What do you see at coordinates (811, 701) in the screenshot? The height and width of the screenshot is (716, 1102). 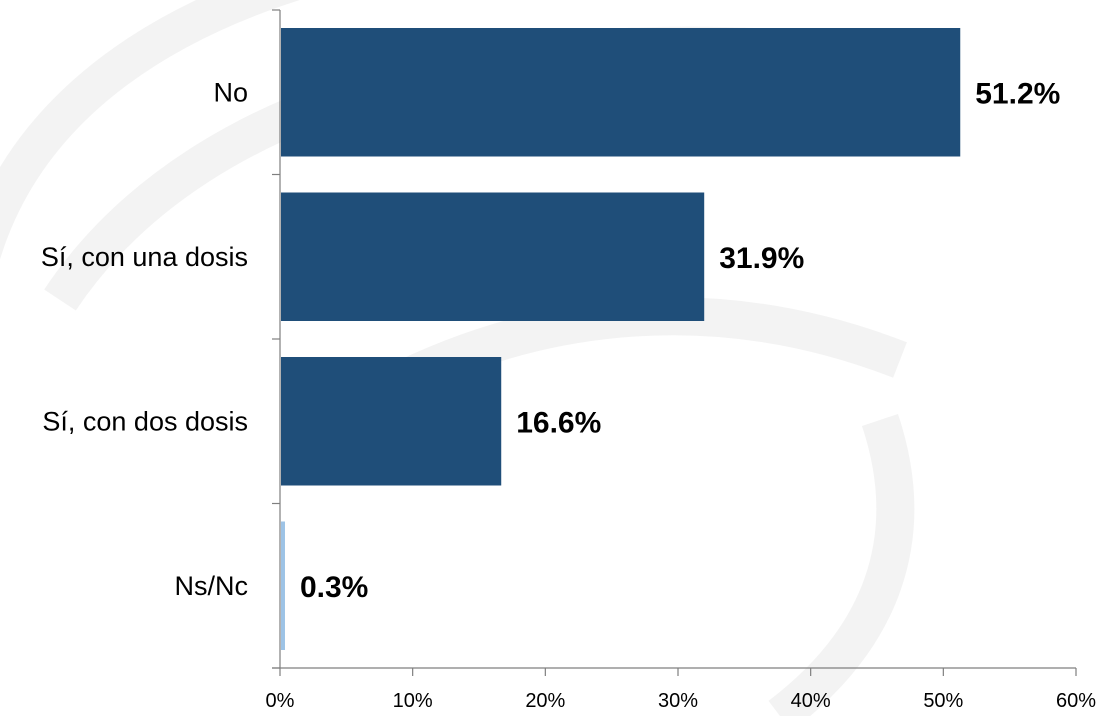 I see `x-tick-label-4: 40%` at bounding box center [811, 701].